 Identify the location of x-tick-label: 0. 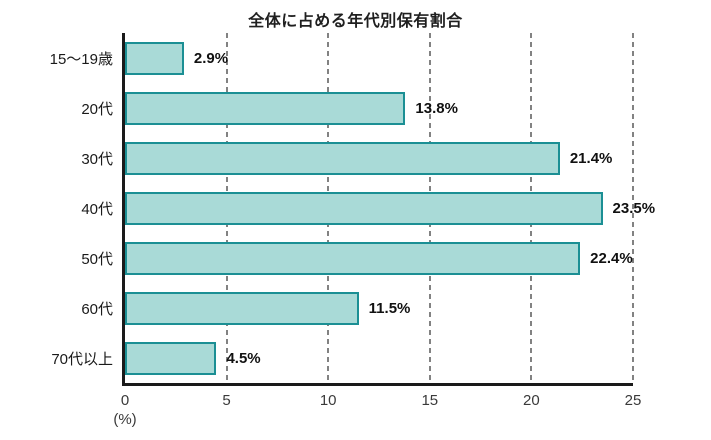
(125, 400).